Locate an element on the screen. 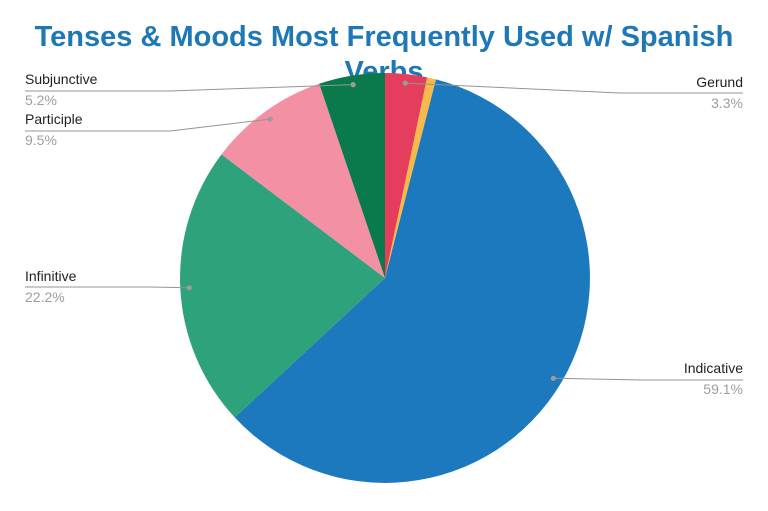 The height and width of the screenshot is (511, 768). callout-dot-gerund is located at coordinates (405, 83).